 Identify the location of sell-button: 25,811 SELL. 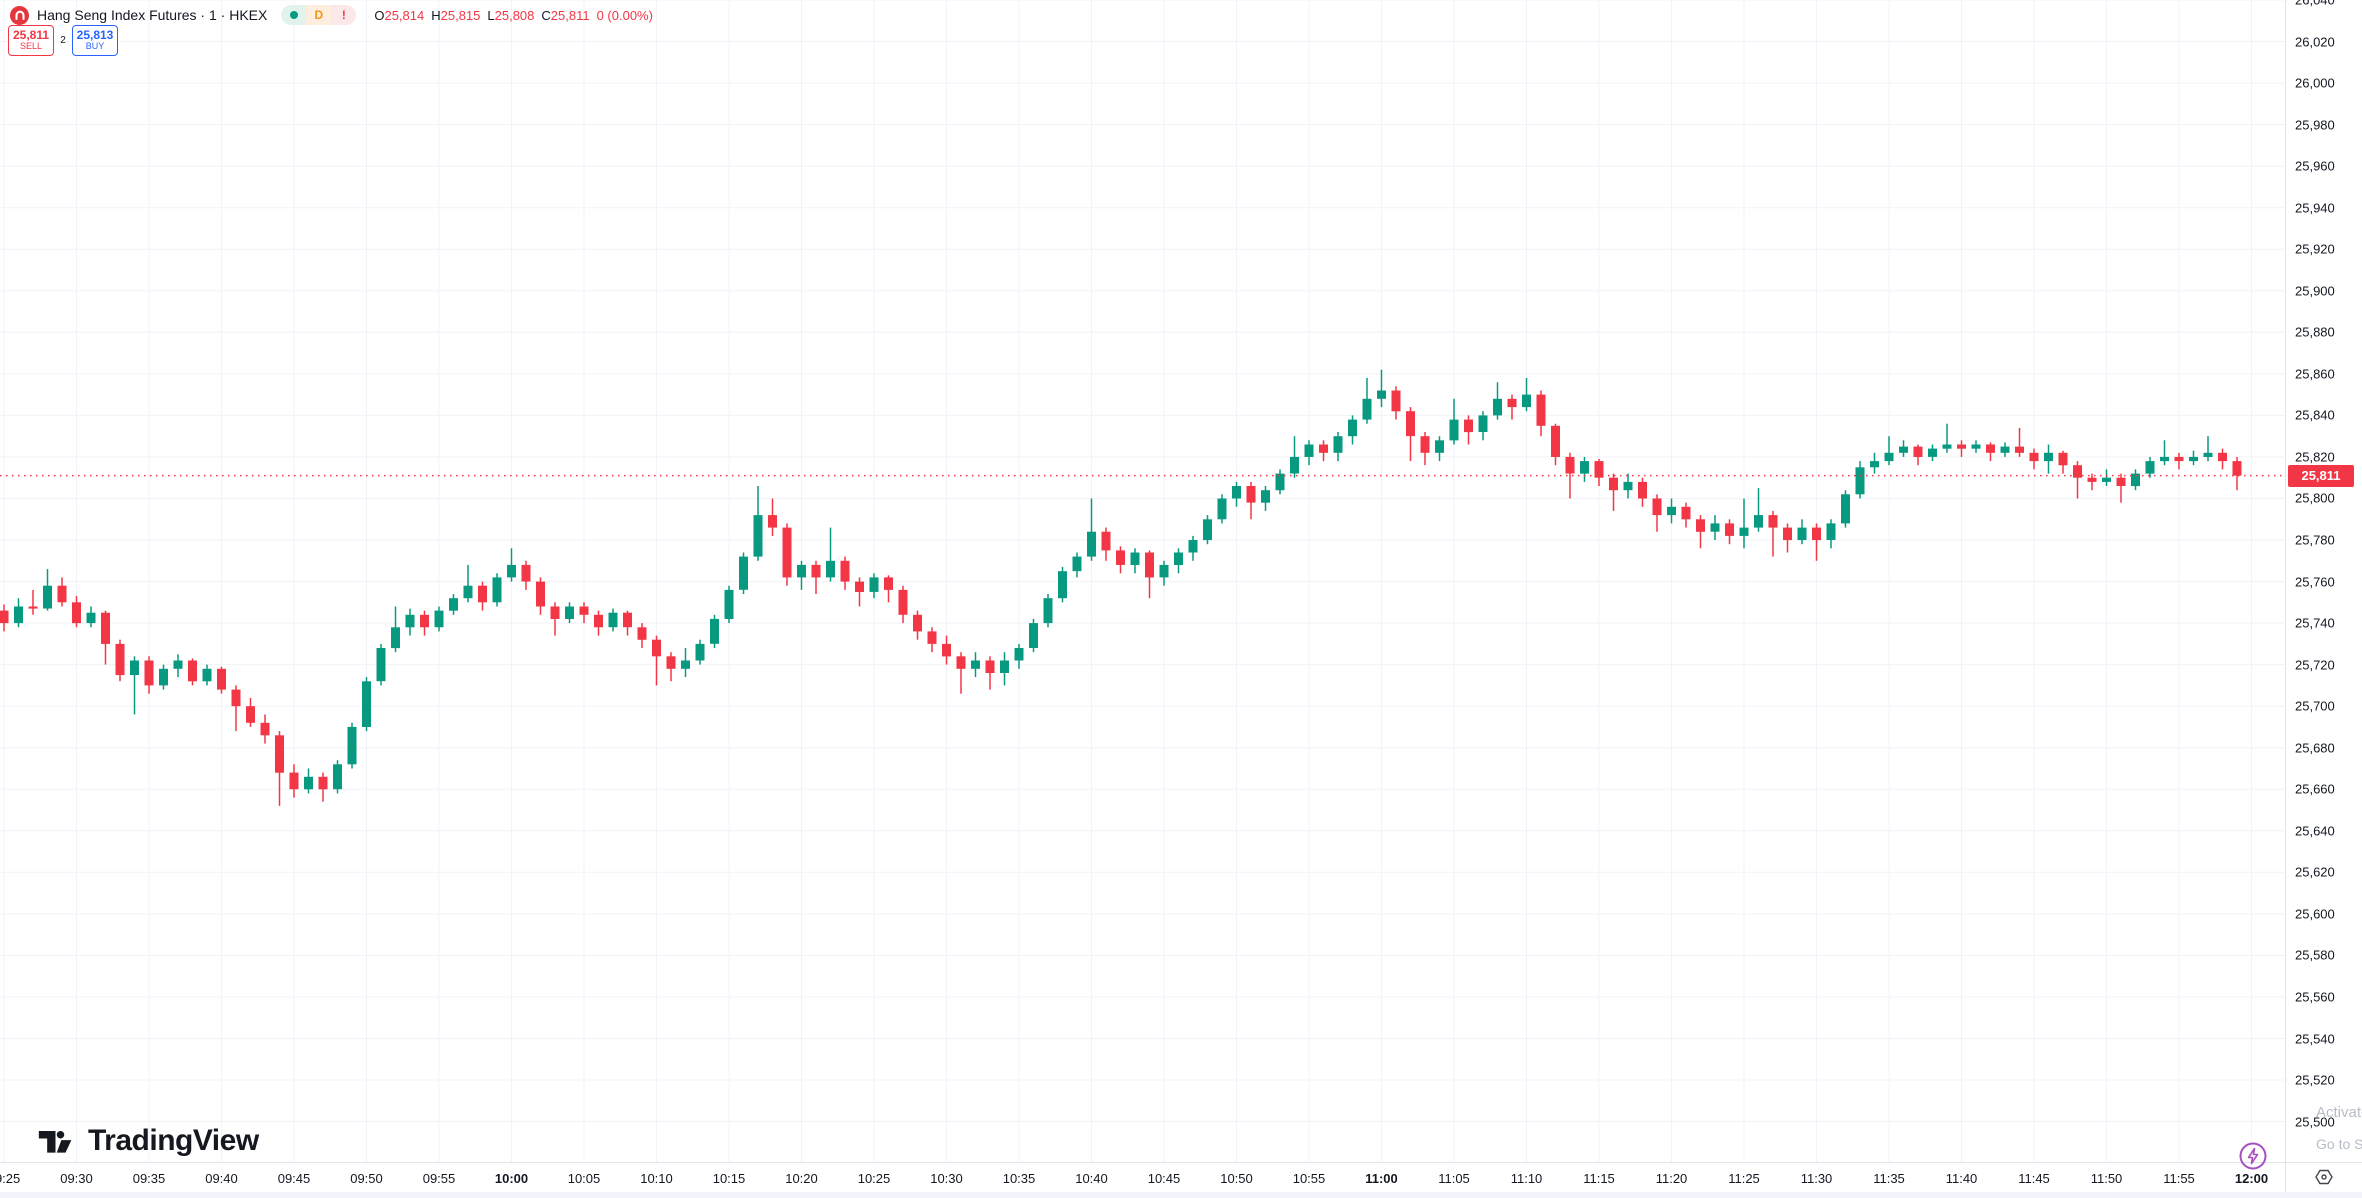
(31, 40).